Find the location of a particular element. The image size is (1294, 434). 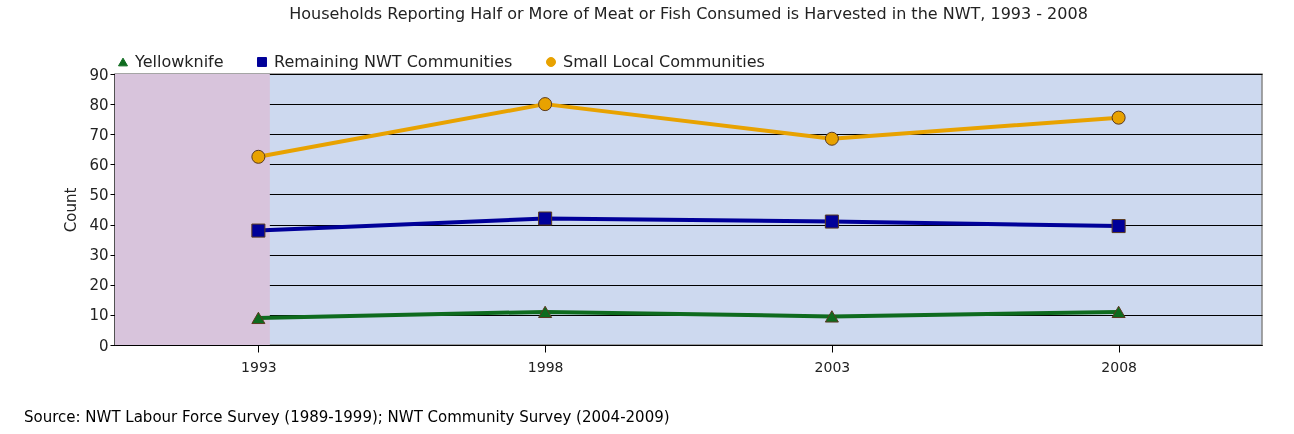

source-note: Source: NWT Labour Force Survey (1989-1999); NWT Community Survey (2004-2009) is located at coordinates (347, 417).